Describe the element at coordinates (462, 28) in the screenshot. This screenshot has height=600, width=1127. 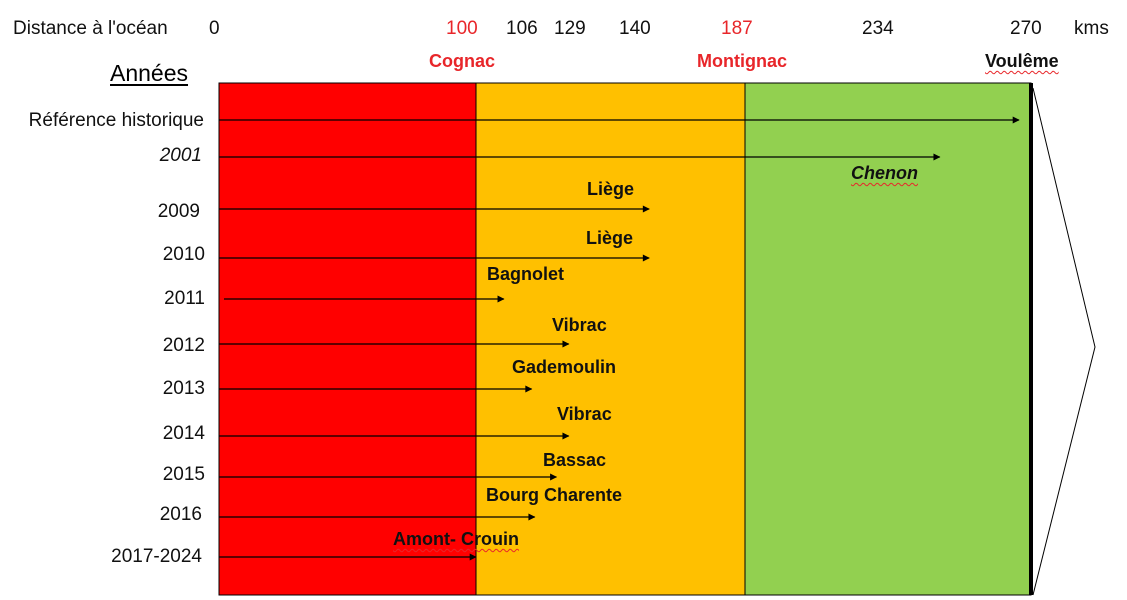
I see `distance-tick-100: 100` at that location.